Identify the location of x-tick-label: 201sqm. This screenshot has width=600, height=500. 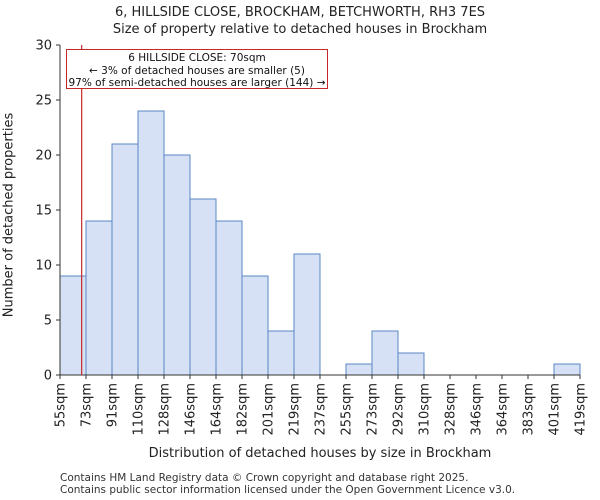
(269, 409).